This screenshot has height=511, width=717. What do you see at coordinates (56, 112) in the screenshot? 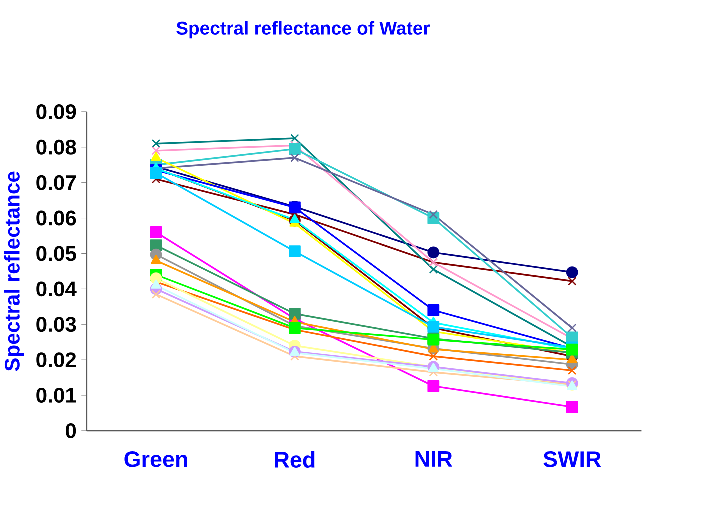
I see `y-tick-label: 0.09` at bounding box center [56, 112].